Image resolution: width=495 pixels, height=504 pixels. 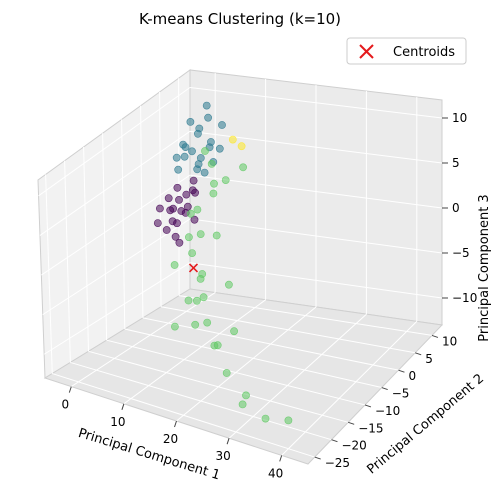 I want to click on z-axis-label: Principal Component 3, so click(x=484, y=267).